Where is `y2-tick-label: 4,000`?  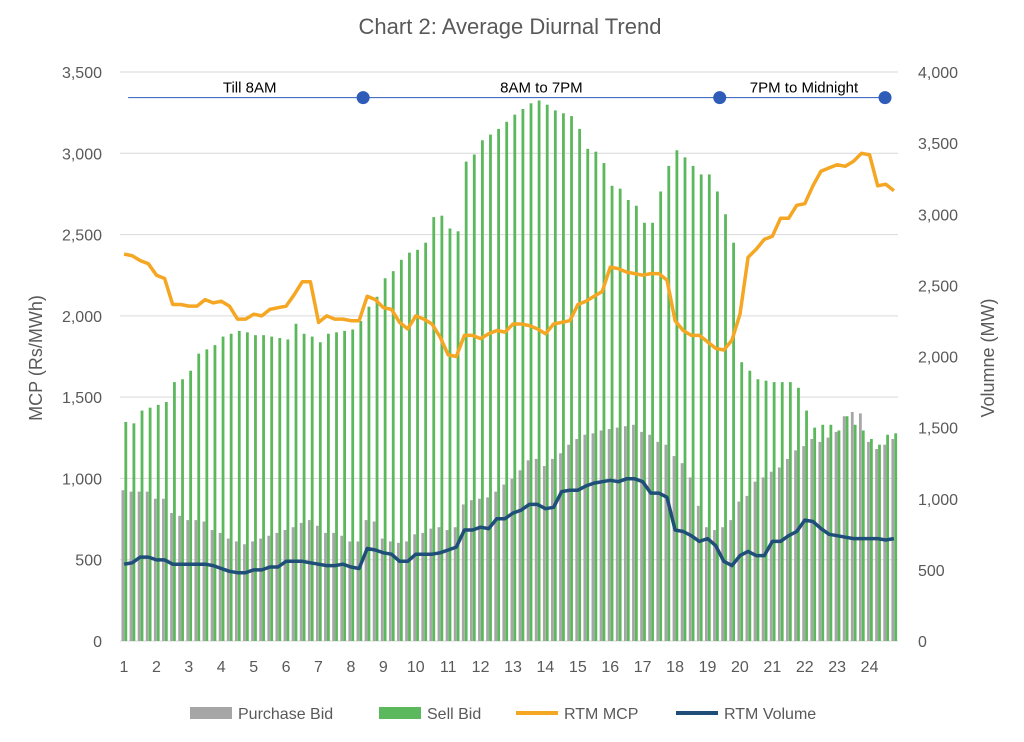 y2-tick-label: 4,000 is located at coordinates (938, 73).